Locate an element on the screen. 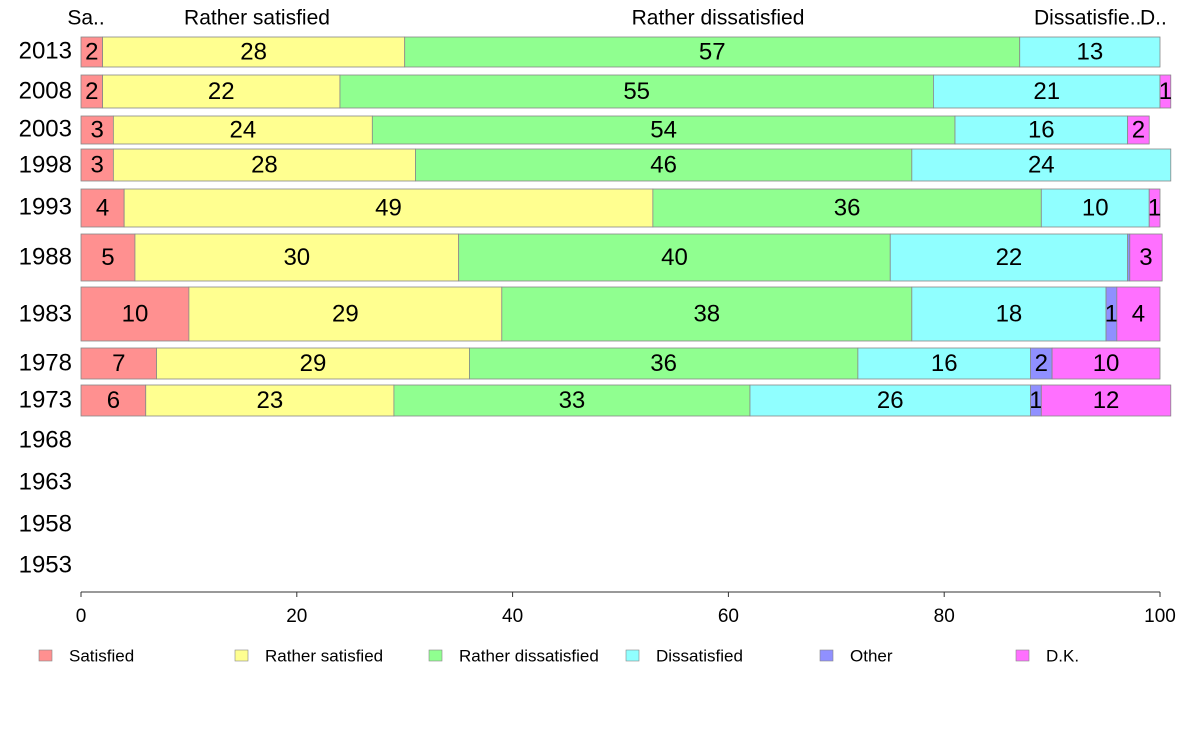 The image size is (1188, 736). x-tick-label: 100 is located at coordinates (1160, 616).